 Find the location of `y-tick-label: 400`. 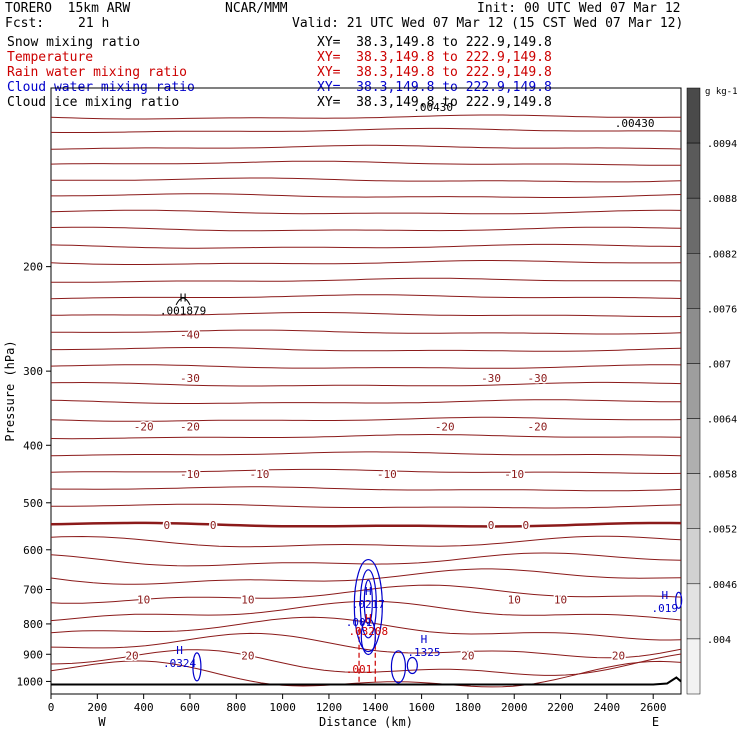

y-tick-label: 400 is located at coordinates (33, 445).